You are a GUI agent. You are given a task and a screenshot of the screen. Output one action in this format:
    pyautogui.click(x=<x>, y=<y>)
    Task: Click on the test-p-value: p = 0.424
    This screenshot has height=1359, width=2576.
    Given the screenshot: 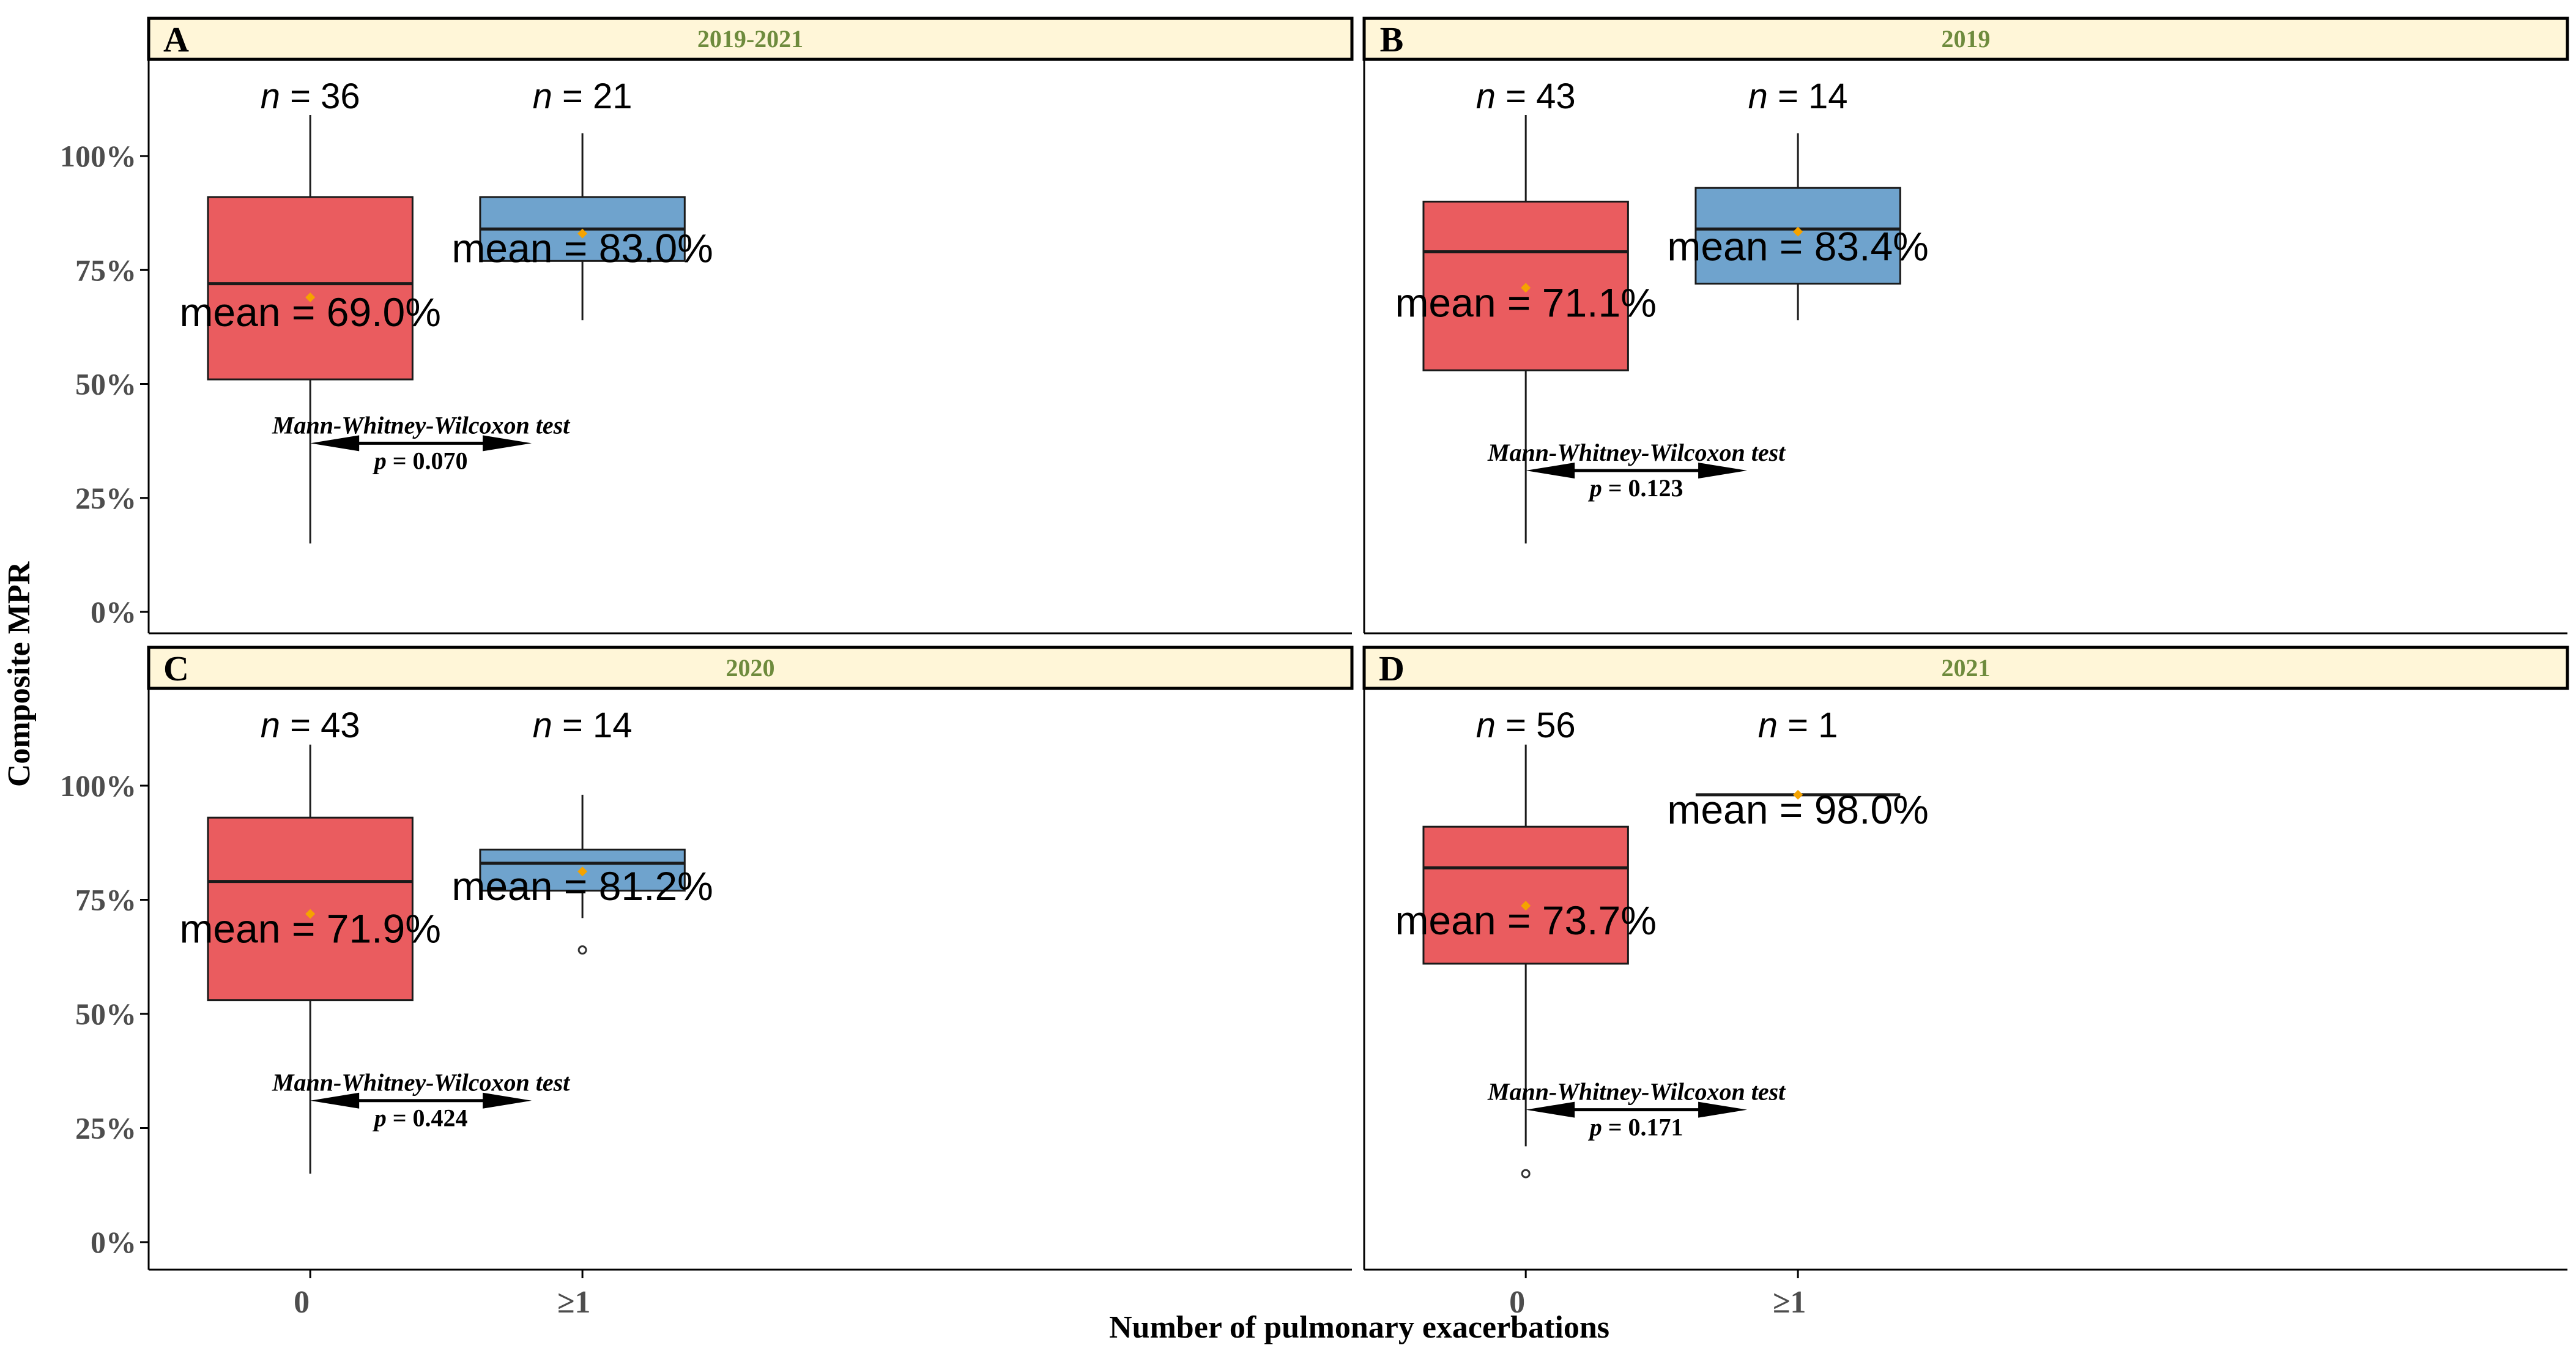 What is the action you would take?
    pyautogui.click(x=420, y=1118)
    